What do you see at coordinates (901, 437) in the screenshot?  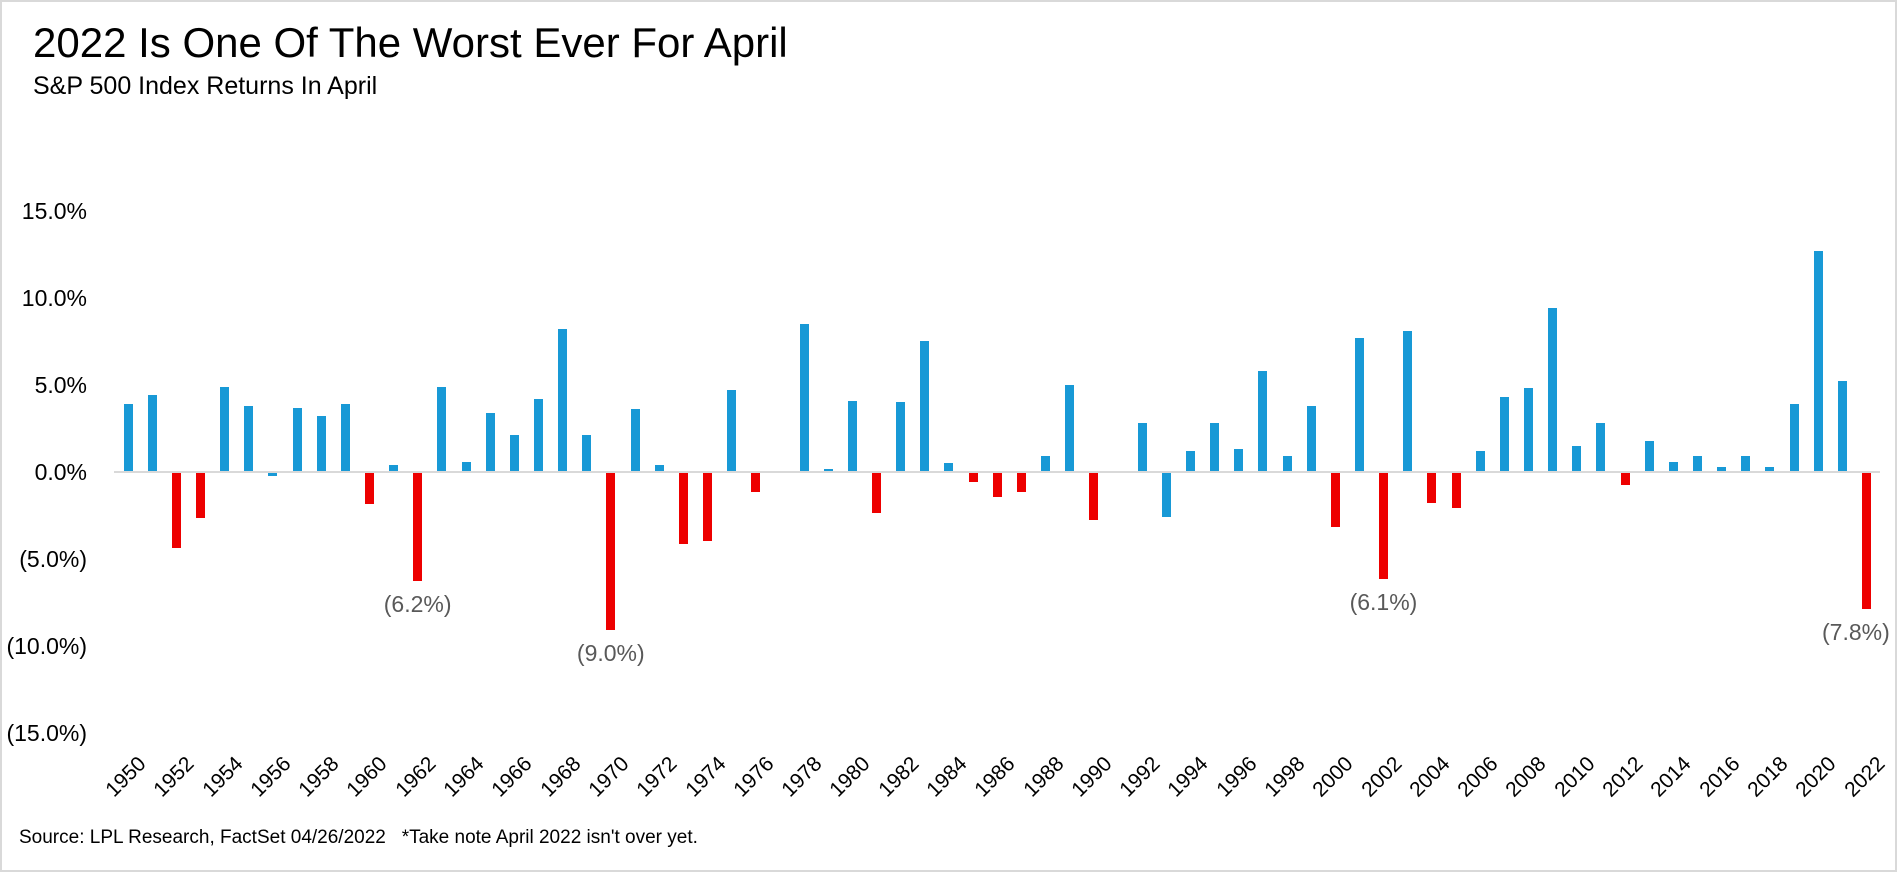 I see `bar-1982` at bounding box center [901, 437].